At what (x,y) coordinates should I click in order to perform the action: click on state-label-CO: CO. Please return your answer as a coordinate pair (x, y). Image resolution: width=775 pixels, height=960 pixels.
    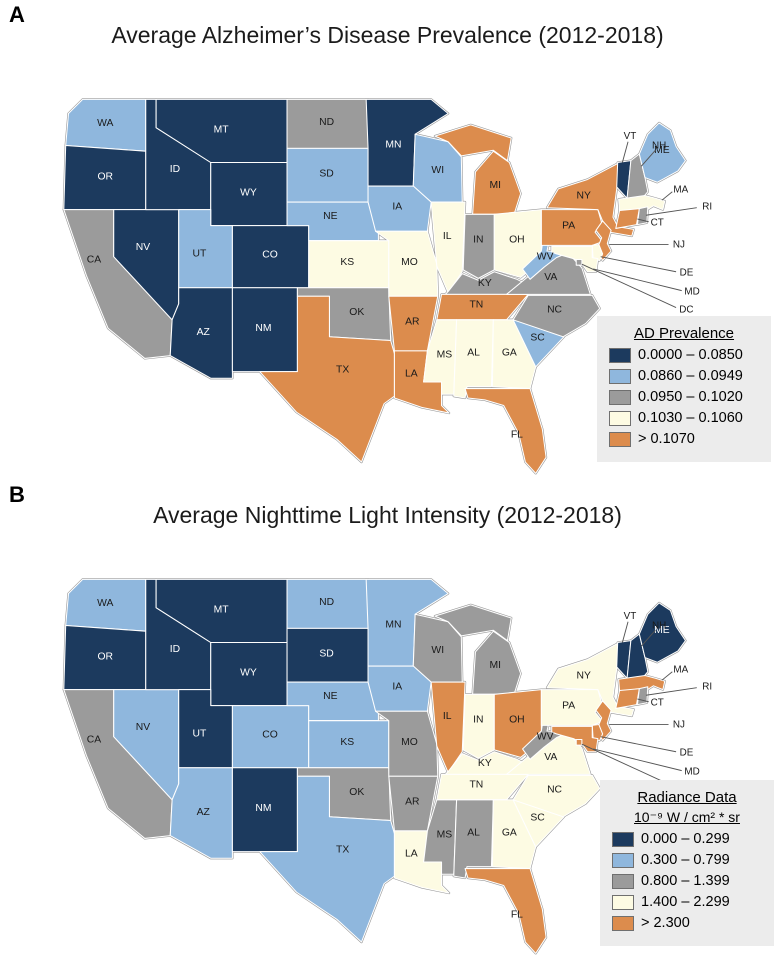
    Looking at the image, I should click on (270, 735).